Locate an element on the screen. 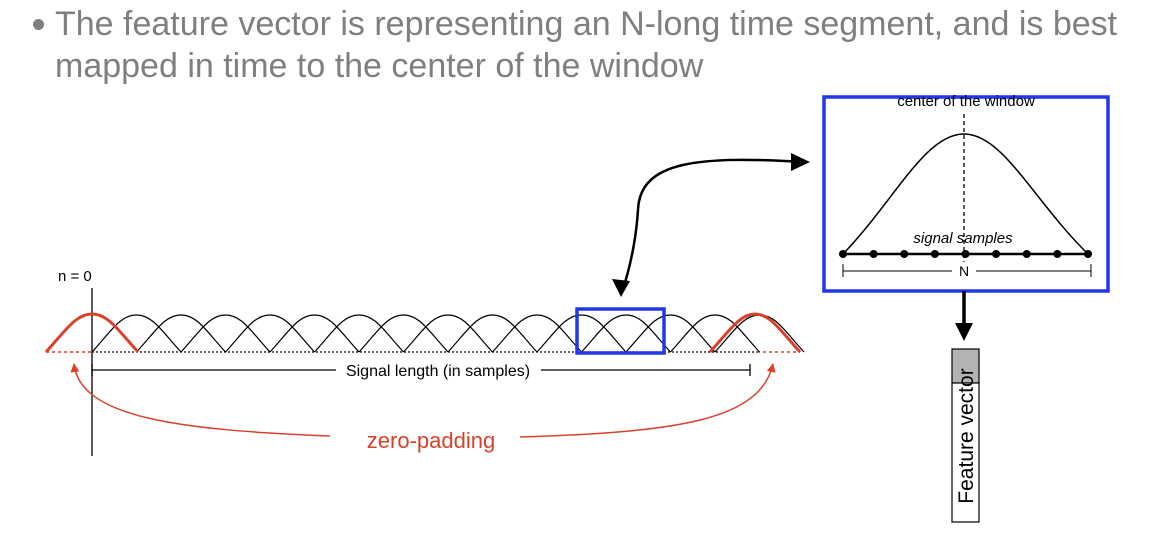 The image size is (1157, 538). to-feature-vector-arrowhead-icon is located at coordinates (964, 332).